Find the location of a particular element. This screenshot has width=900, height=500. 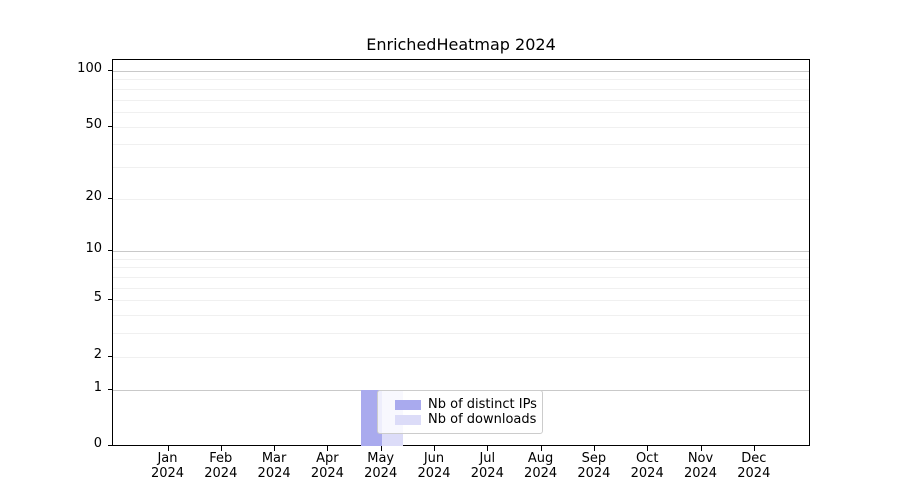

x-tick-label-month: Oct is located at coordinates (647, 458).